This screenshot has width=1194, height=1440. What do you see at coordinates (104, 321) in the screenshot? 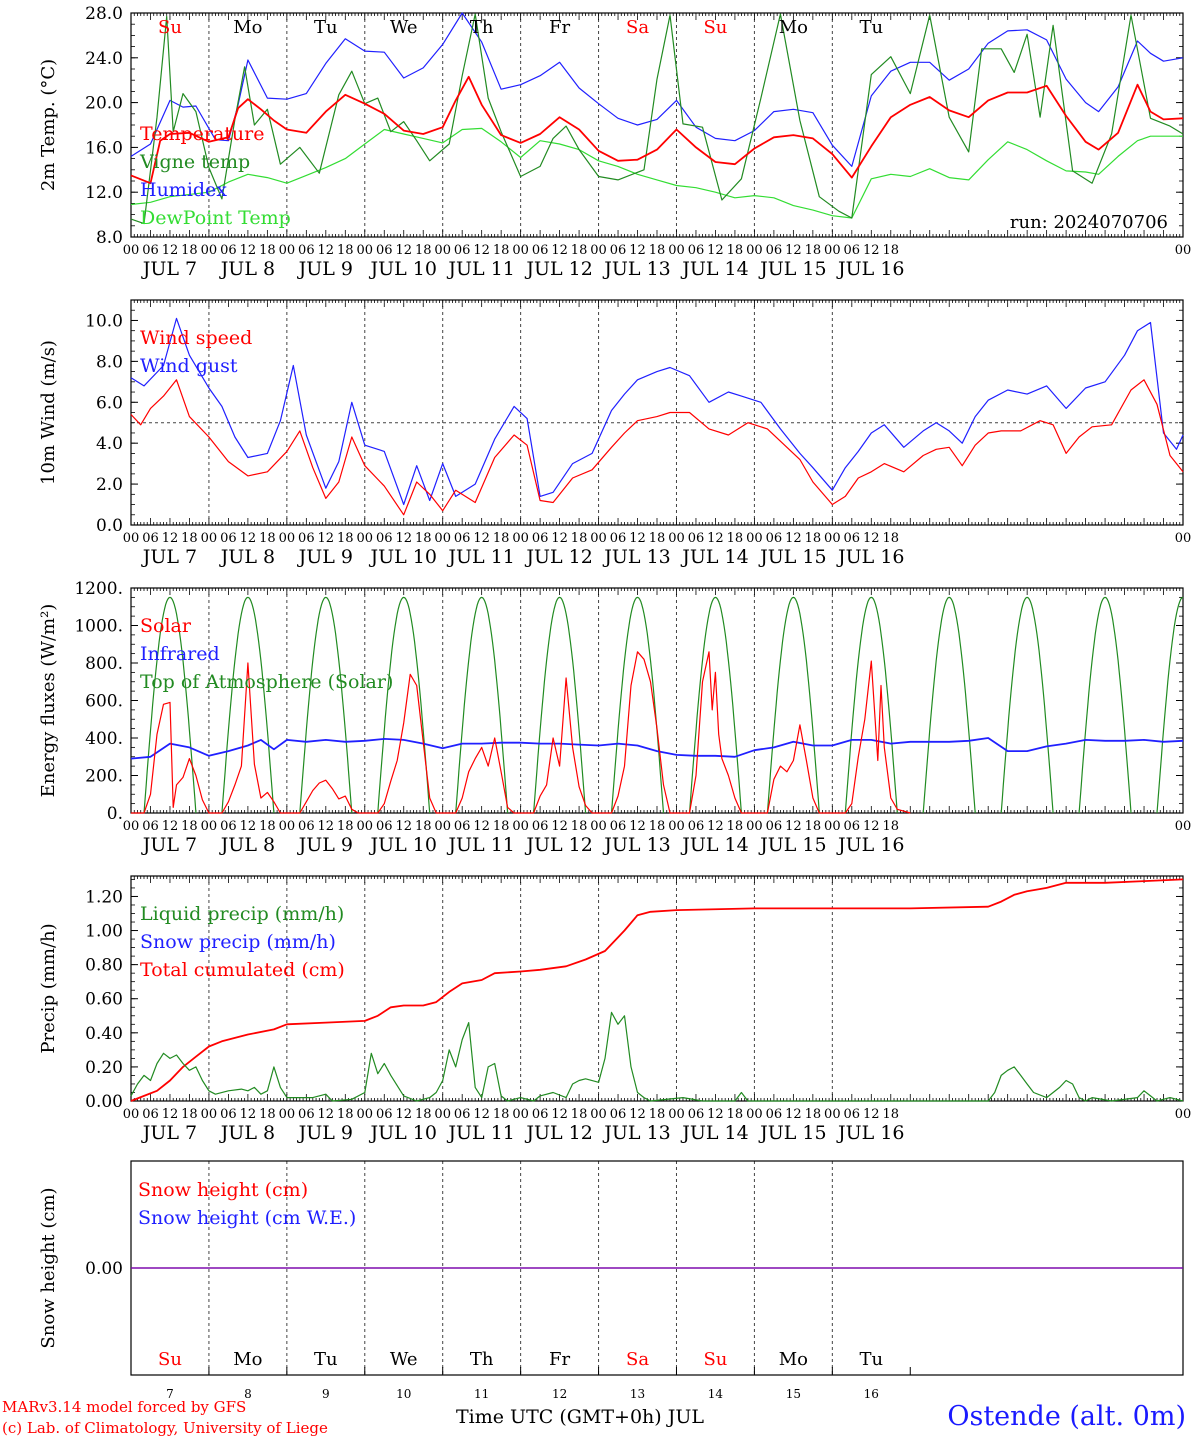
I see `y-tick-label: 10.0` at bounding box center [104, 321].